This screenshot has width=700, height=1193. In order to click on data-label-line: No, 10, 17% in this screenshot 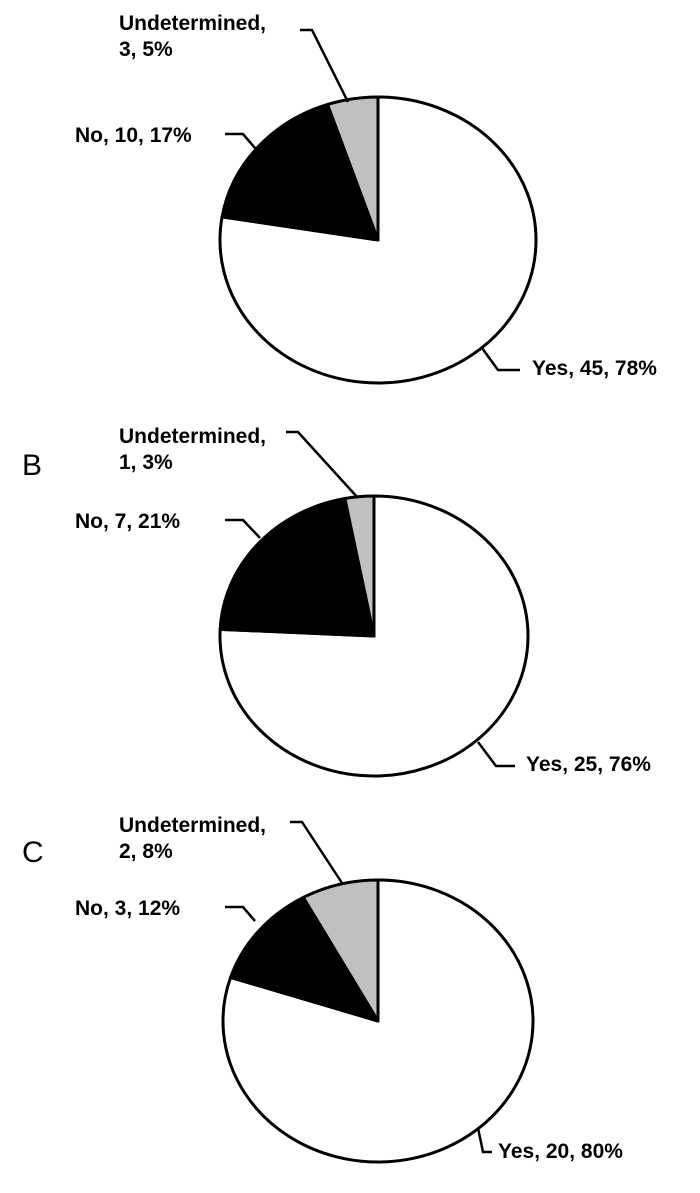, I will do `click(133, 135)`.